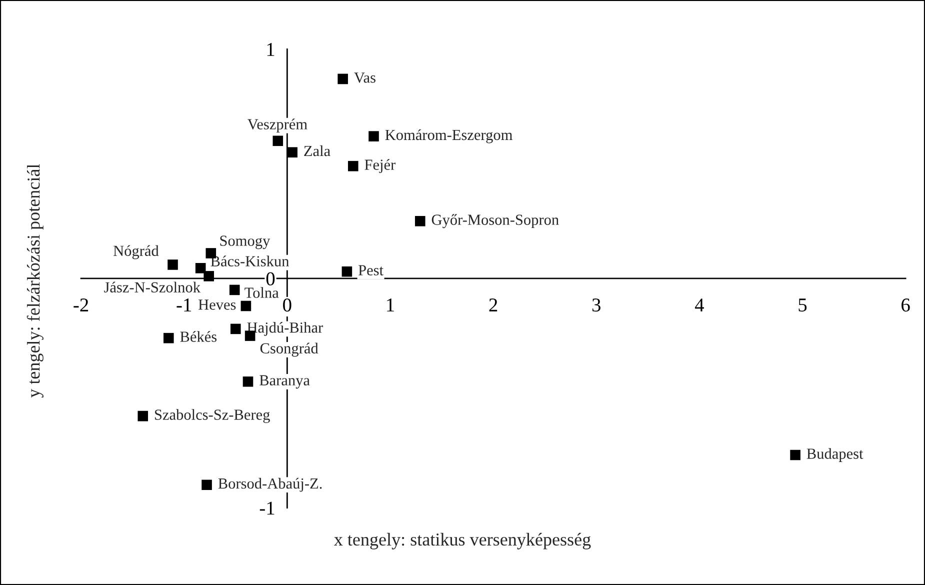  I want to click on annotation: Vas, so click(365, 77).